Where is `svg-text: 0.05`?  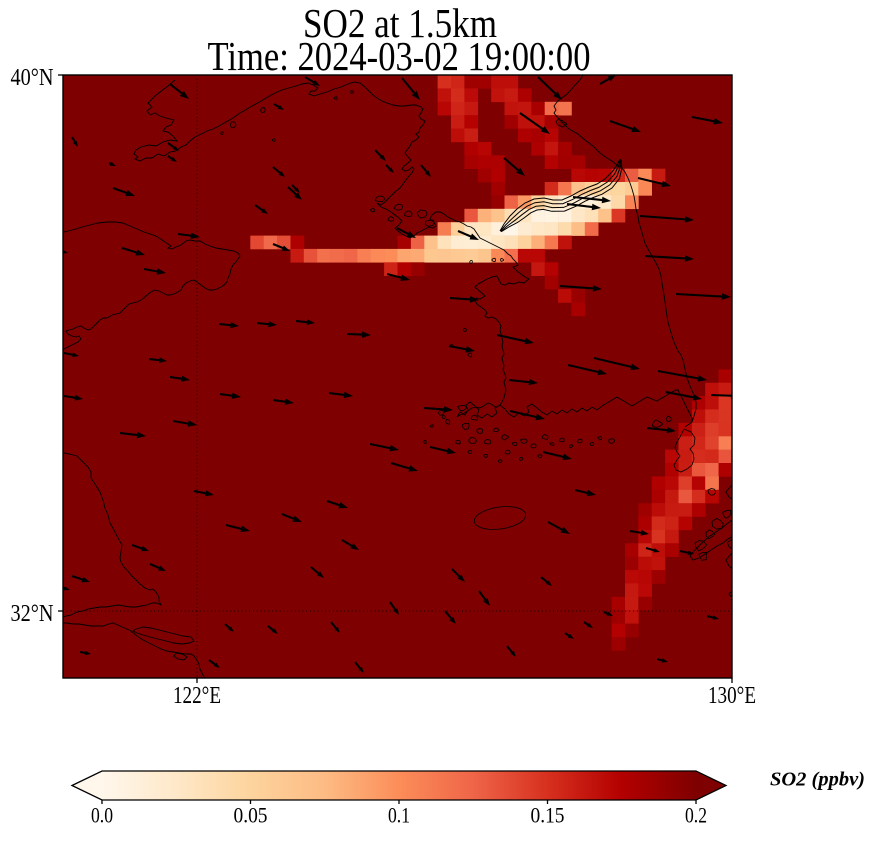 svg-text: 0.05 is located at coordinates (251, 815).